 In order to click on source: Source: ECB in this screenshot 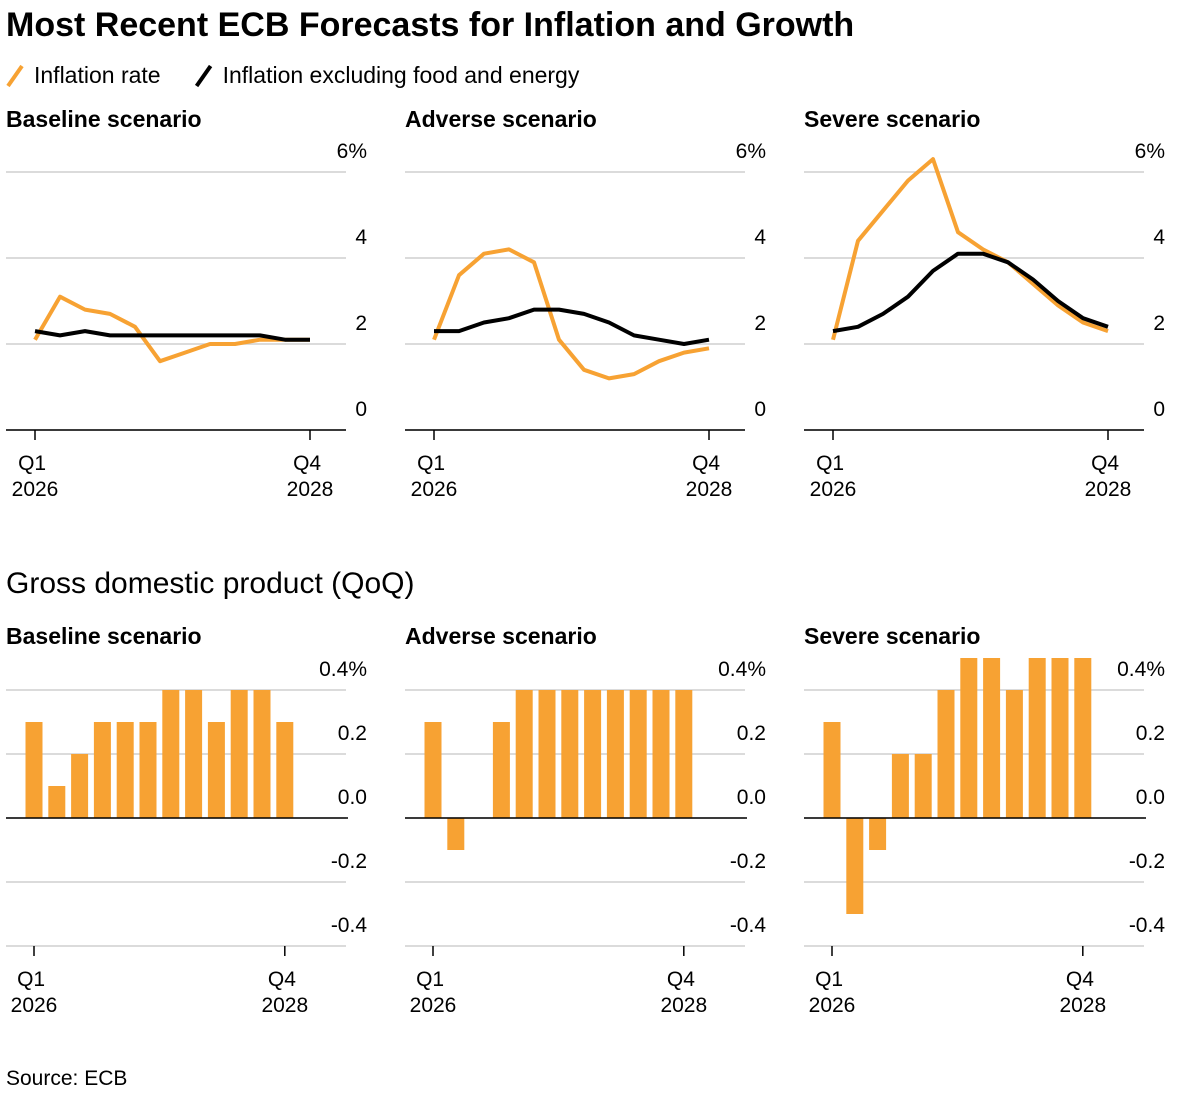, I will do `click(66, 1078)`.